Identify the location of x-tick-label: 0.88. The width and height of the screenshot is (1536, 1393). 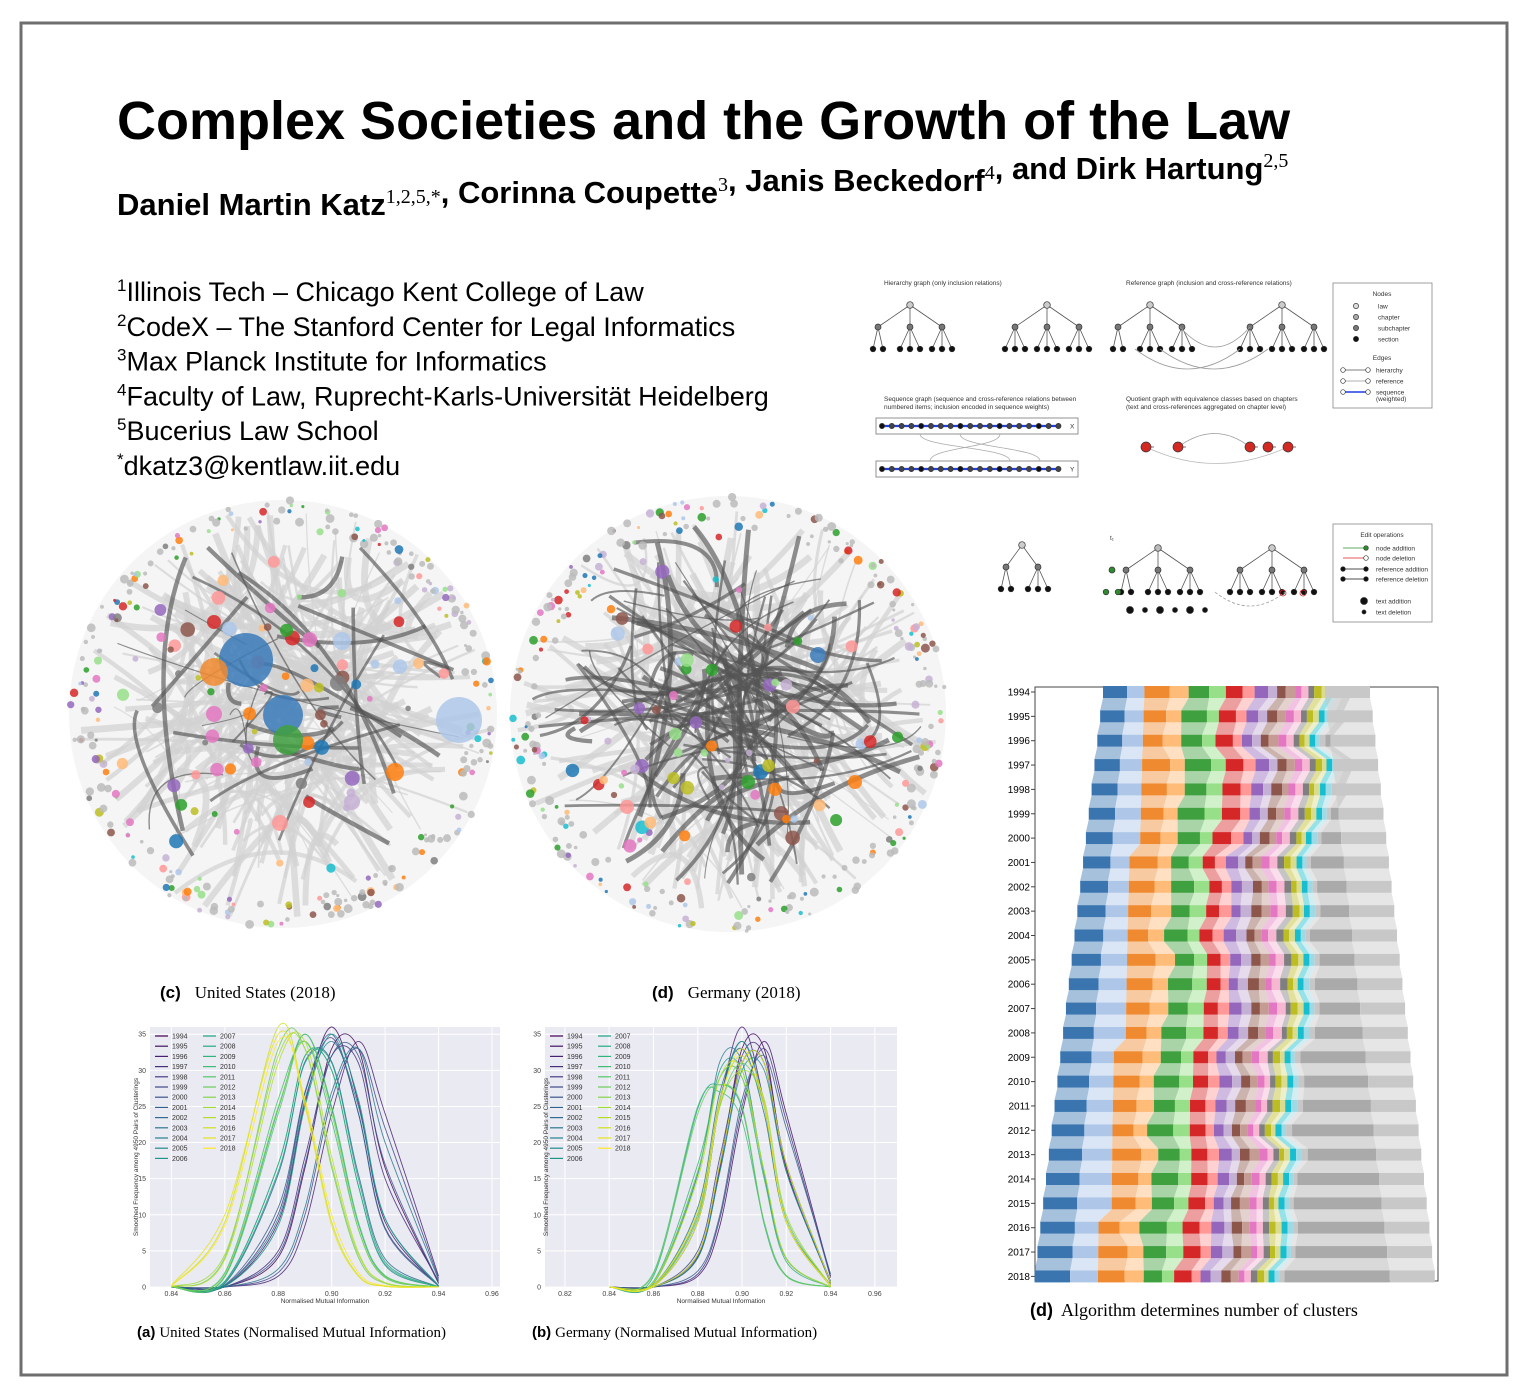
(278, 1294).